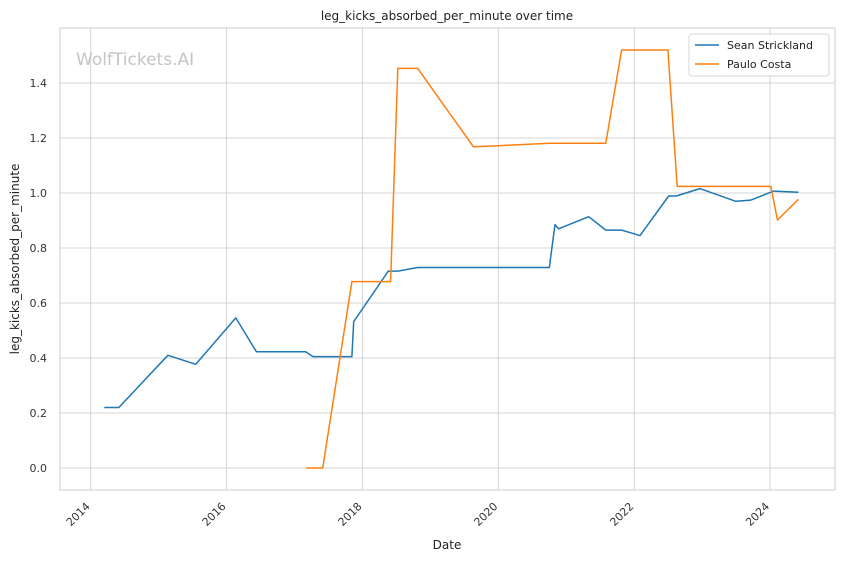 The height and width of the screenshot is (561, 844). What do you see at coordinates (214, 514) in the screenshot?
I see `x-tick-label: 2016` at bounding box center [214, 514].